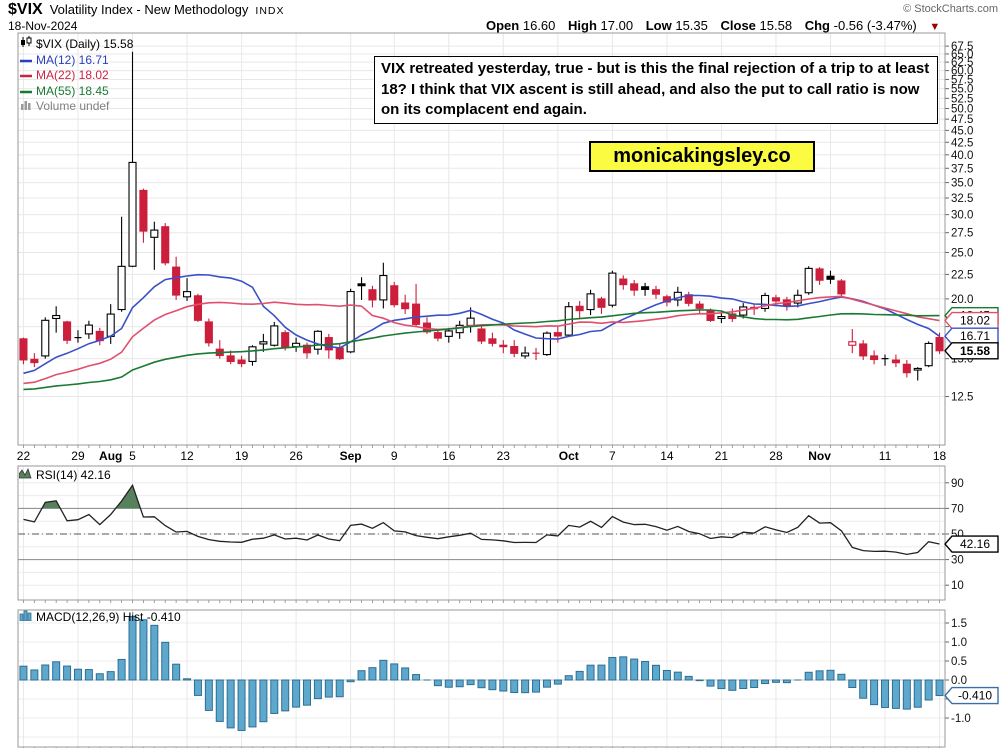  I want to click on svg-text: 10, so click(957, 586).